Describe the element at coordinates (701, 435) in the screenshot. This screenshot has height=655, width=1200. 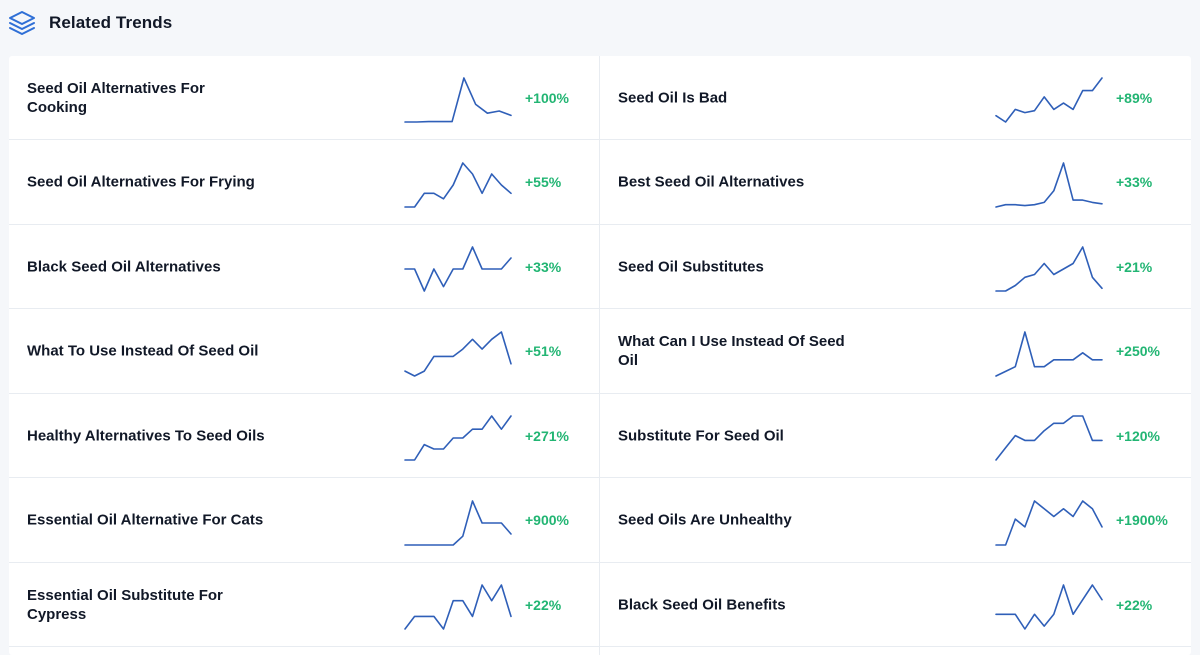
I see `trend-label: Substitute For Seed Oil` at that location.